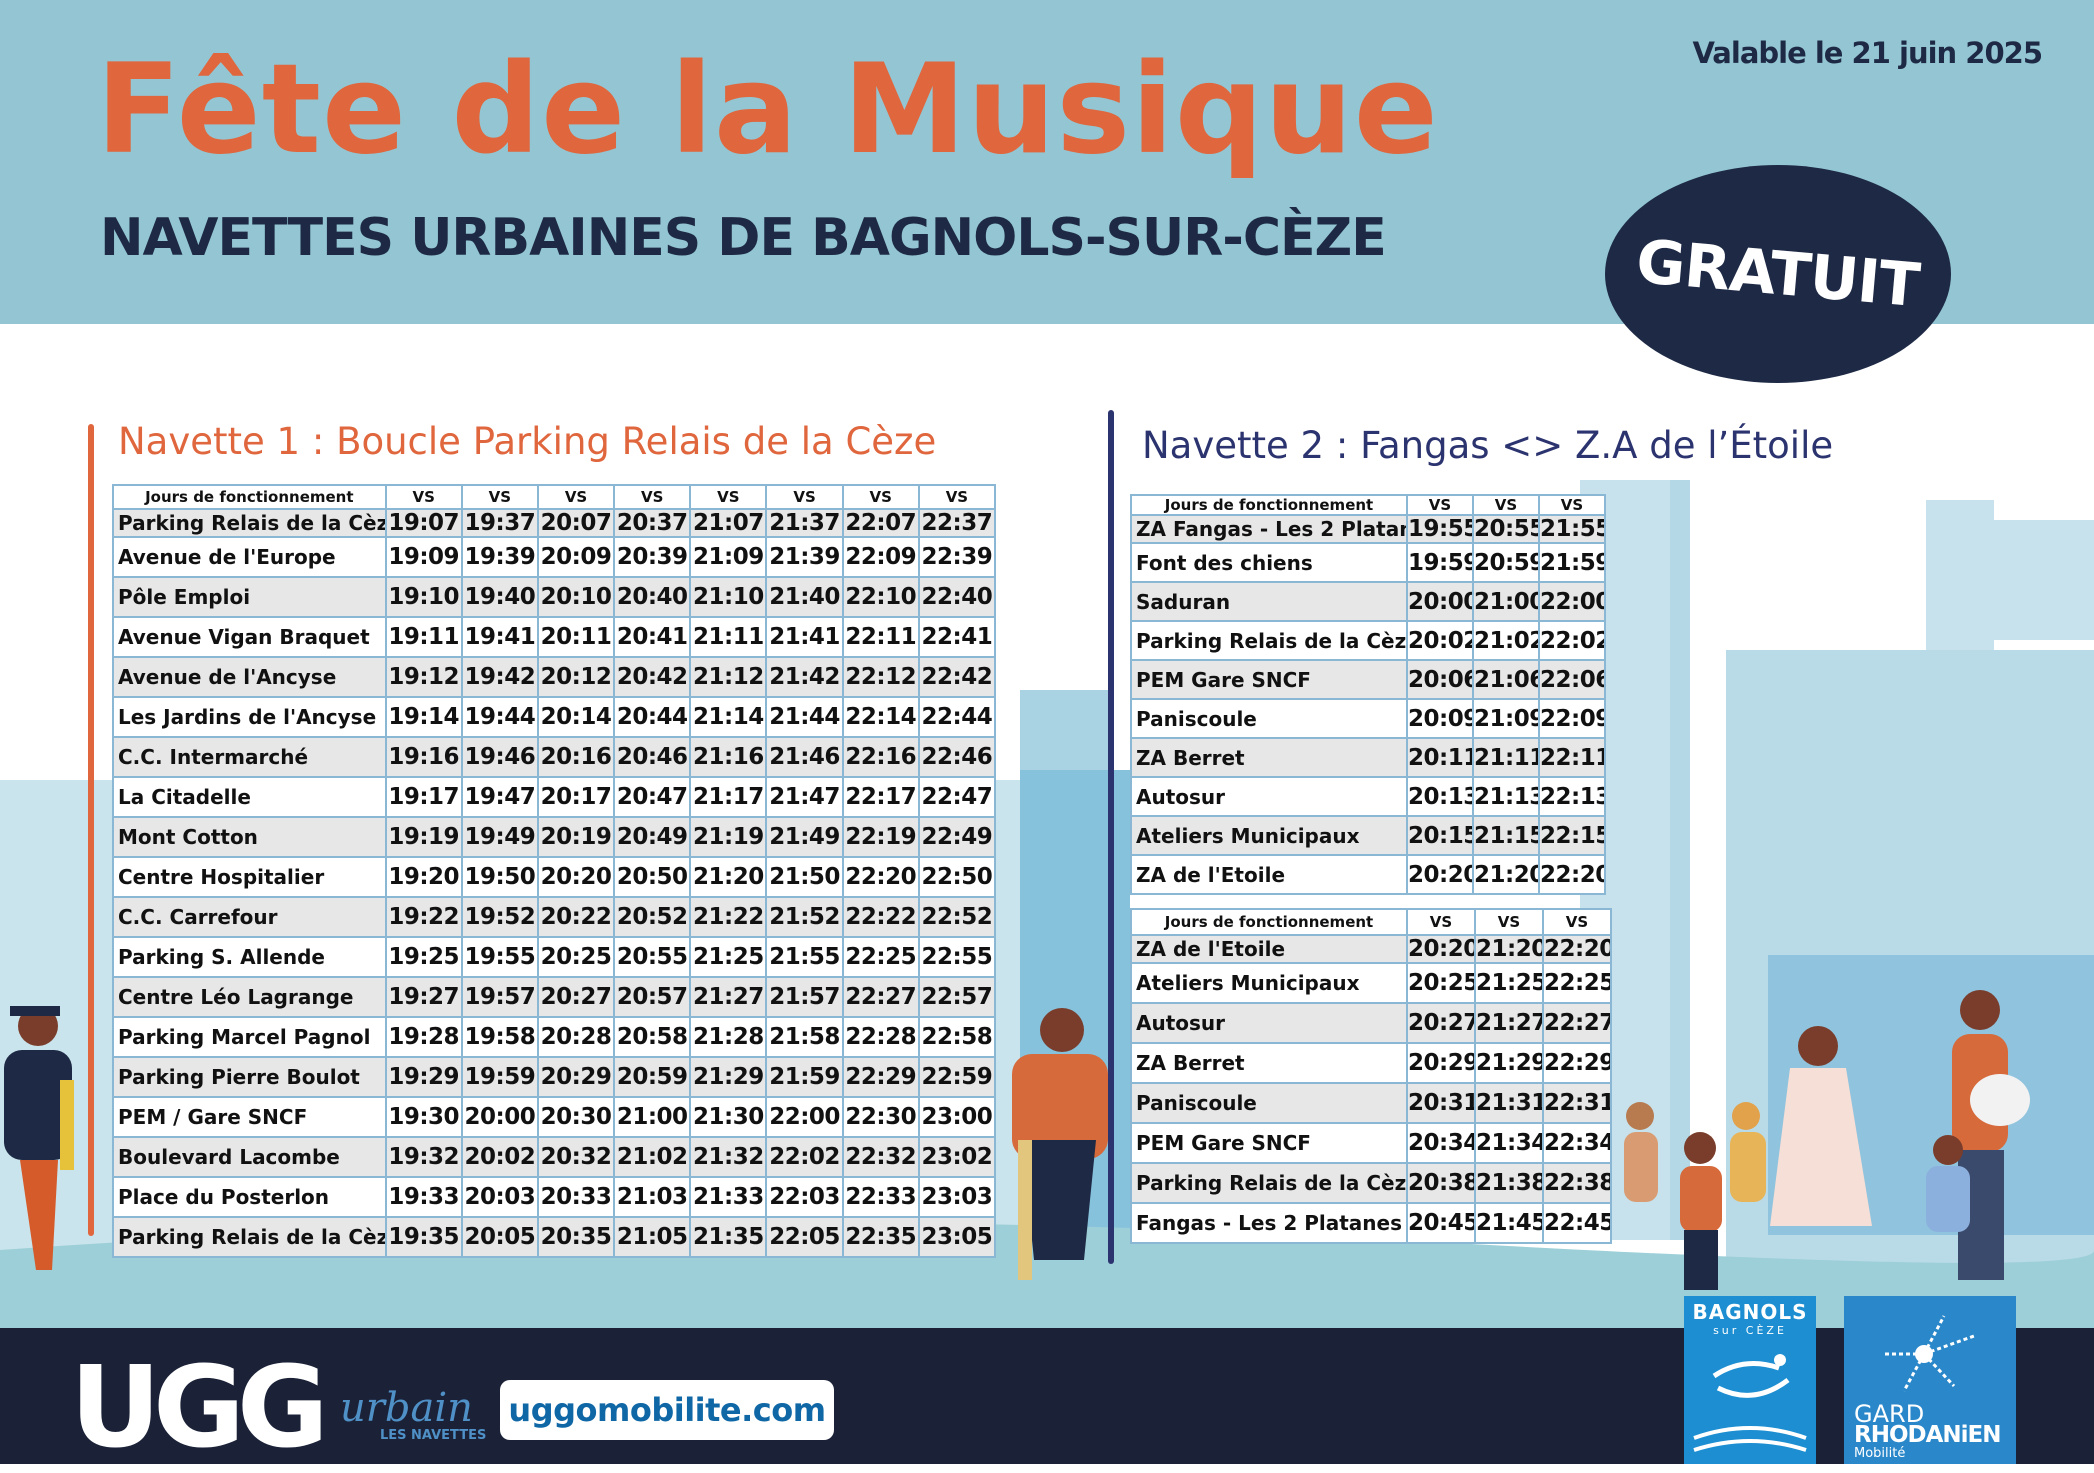 This screenshot has width=2094, height=1473. Describe the element at coordinates (1927, 1435) in the screenshot. I see `gard-logo-line2: RHODANiEN` at that location.